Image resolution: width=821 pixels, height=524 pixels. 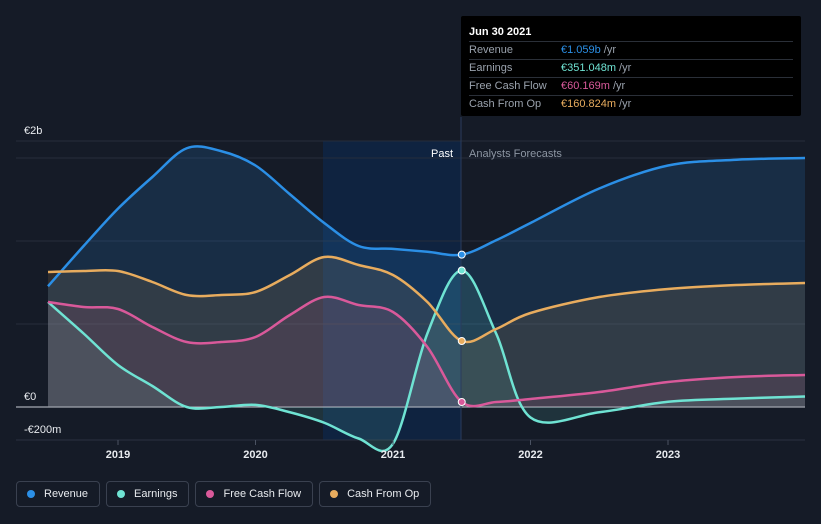 What do you see at coordinates (461, 254) in the screenshot?
I see `marker-revenue` at bounding box center [461, 254].